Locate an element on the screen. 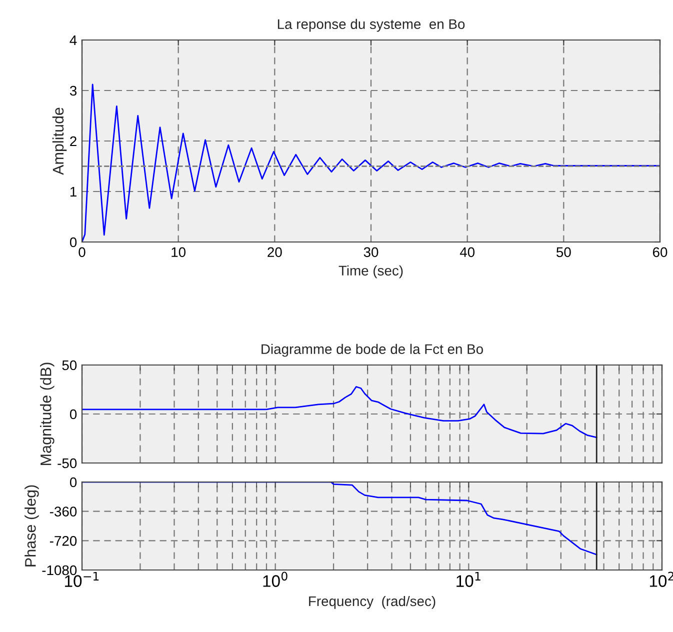 The height and width of the screenshot is (632, 673). x-tick-label: 10$^{0}$ is located at coordinates (275, 579).